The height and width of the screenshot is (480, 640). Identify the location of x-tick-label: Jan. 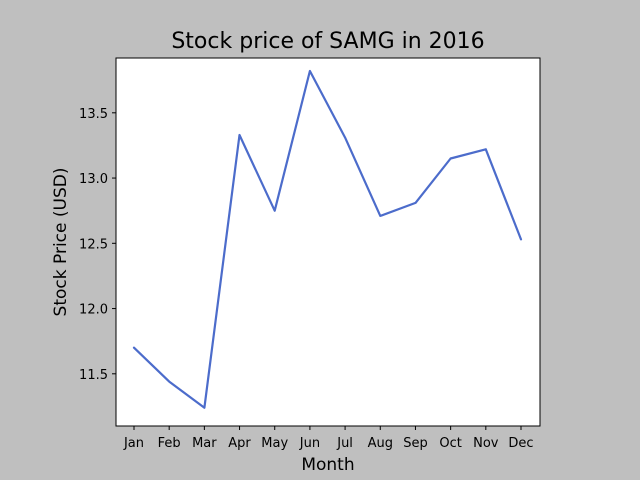
(133, 443).